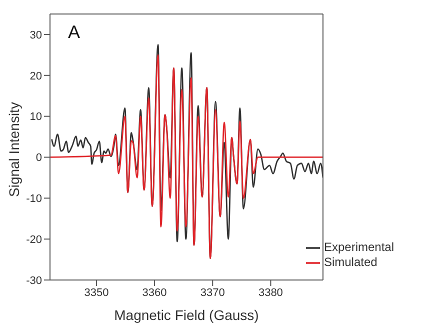  I want to click on legend-label: Experimental, so click(359, 247).